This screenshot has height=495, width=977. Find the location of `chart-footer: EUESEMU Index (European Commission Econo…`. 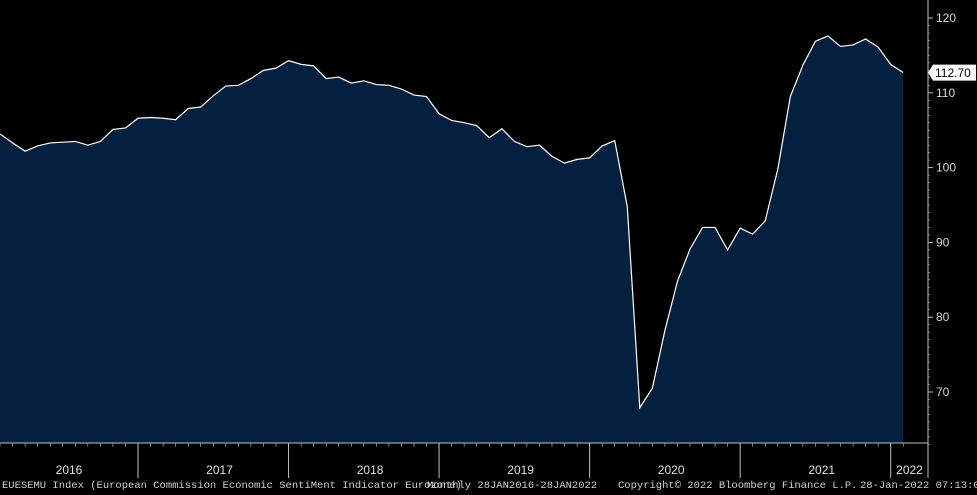

chart-footer: EUESEMU Index (European Commission Econo… is located at coordinates (488, 486).